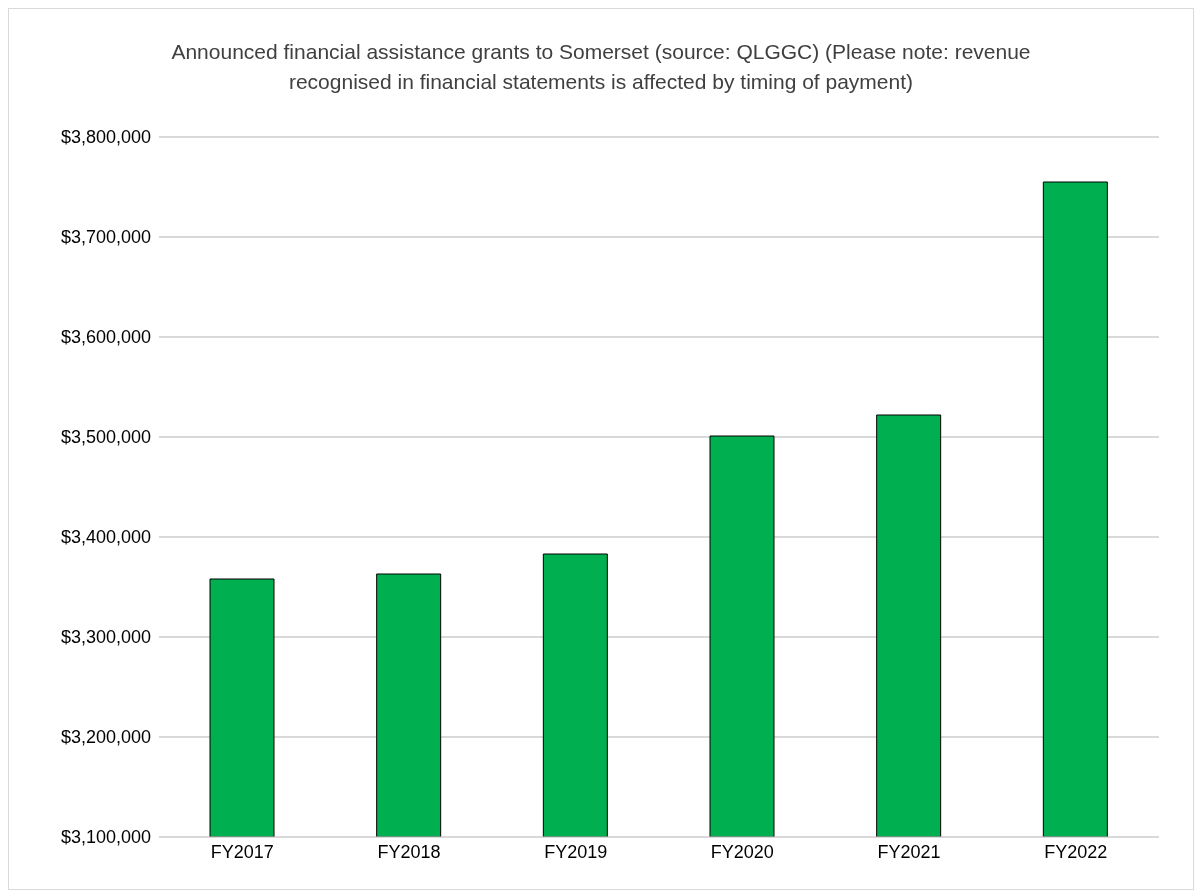 Image resolution: width=1200 pixels, height=896 pixels. I want to click on y-tick-label: $3,400,000, so click(105, 537).